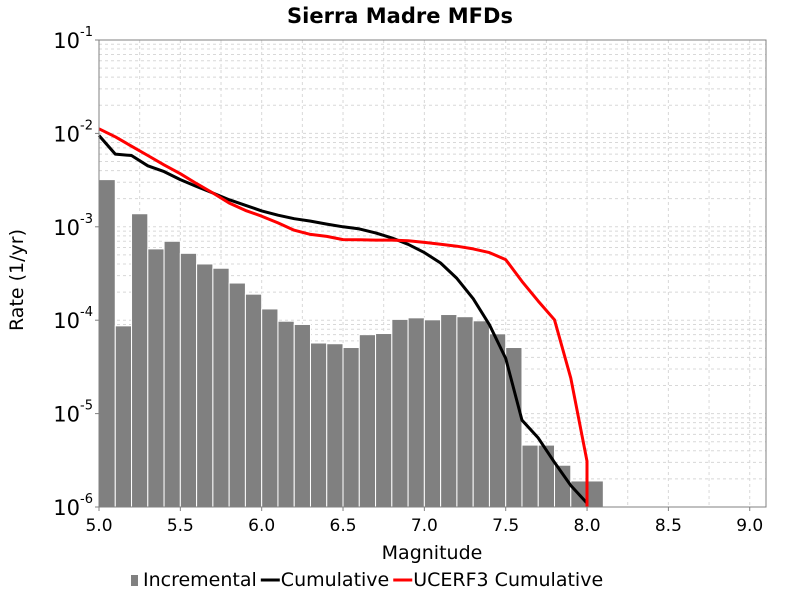 The width and height of the screenshot is (800, 600). I want to click on x-tick-label: 8.0, so click(587, 526).